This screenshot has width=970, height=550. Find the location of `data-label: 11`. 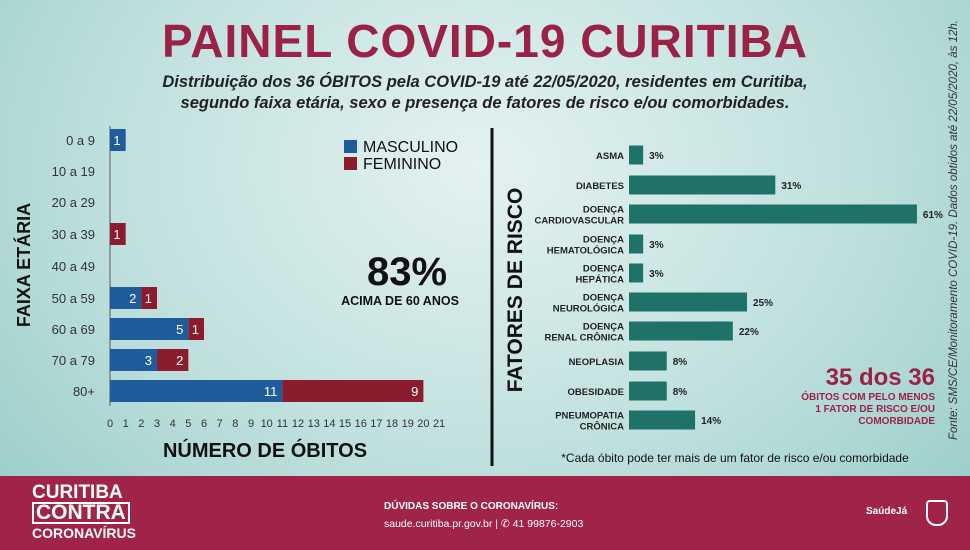

data-label: 11 is located at coordinates (271, 391).